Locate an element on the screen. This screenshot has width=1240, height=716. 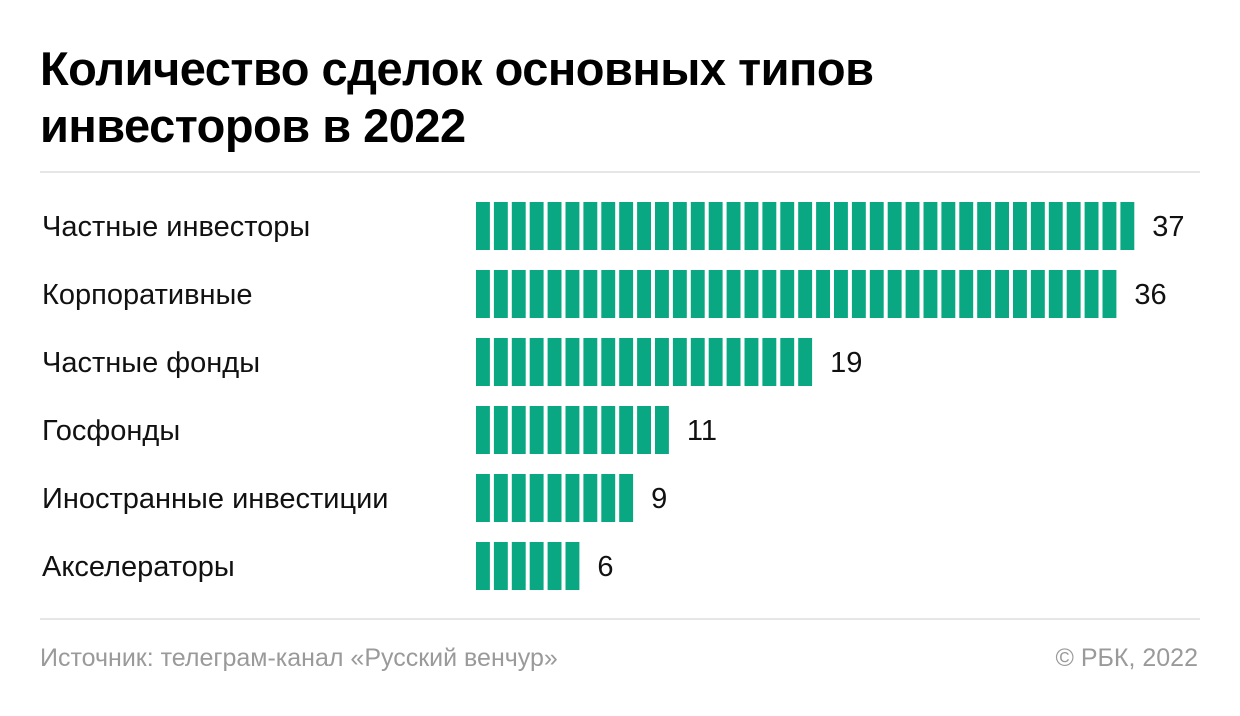
bottom-divider is located at coordinates (620, 619).